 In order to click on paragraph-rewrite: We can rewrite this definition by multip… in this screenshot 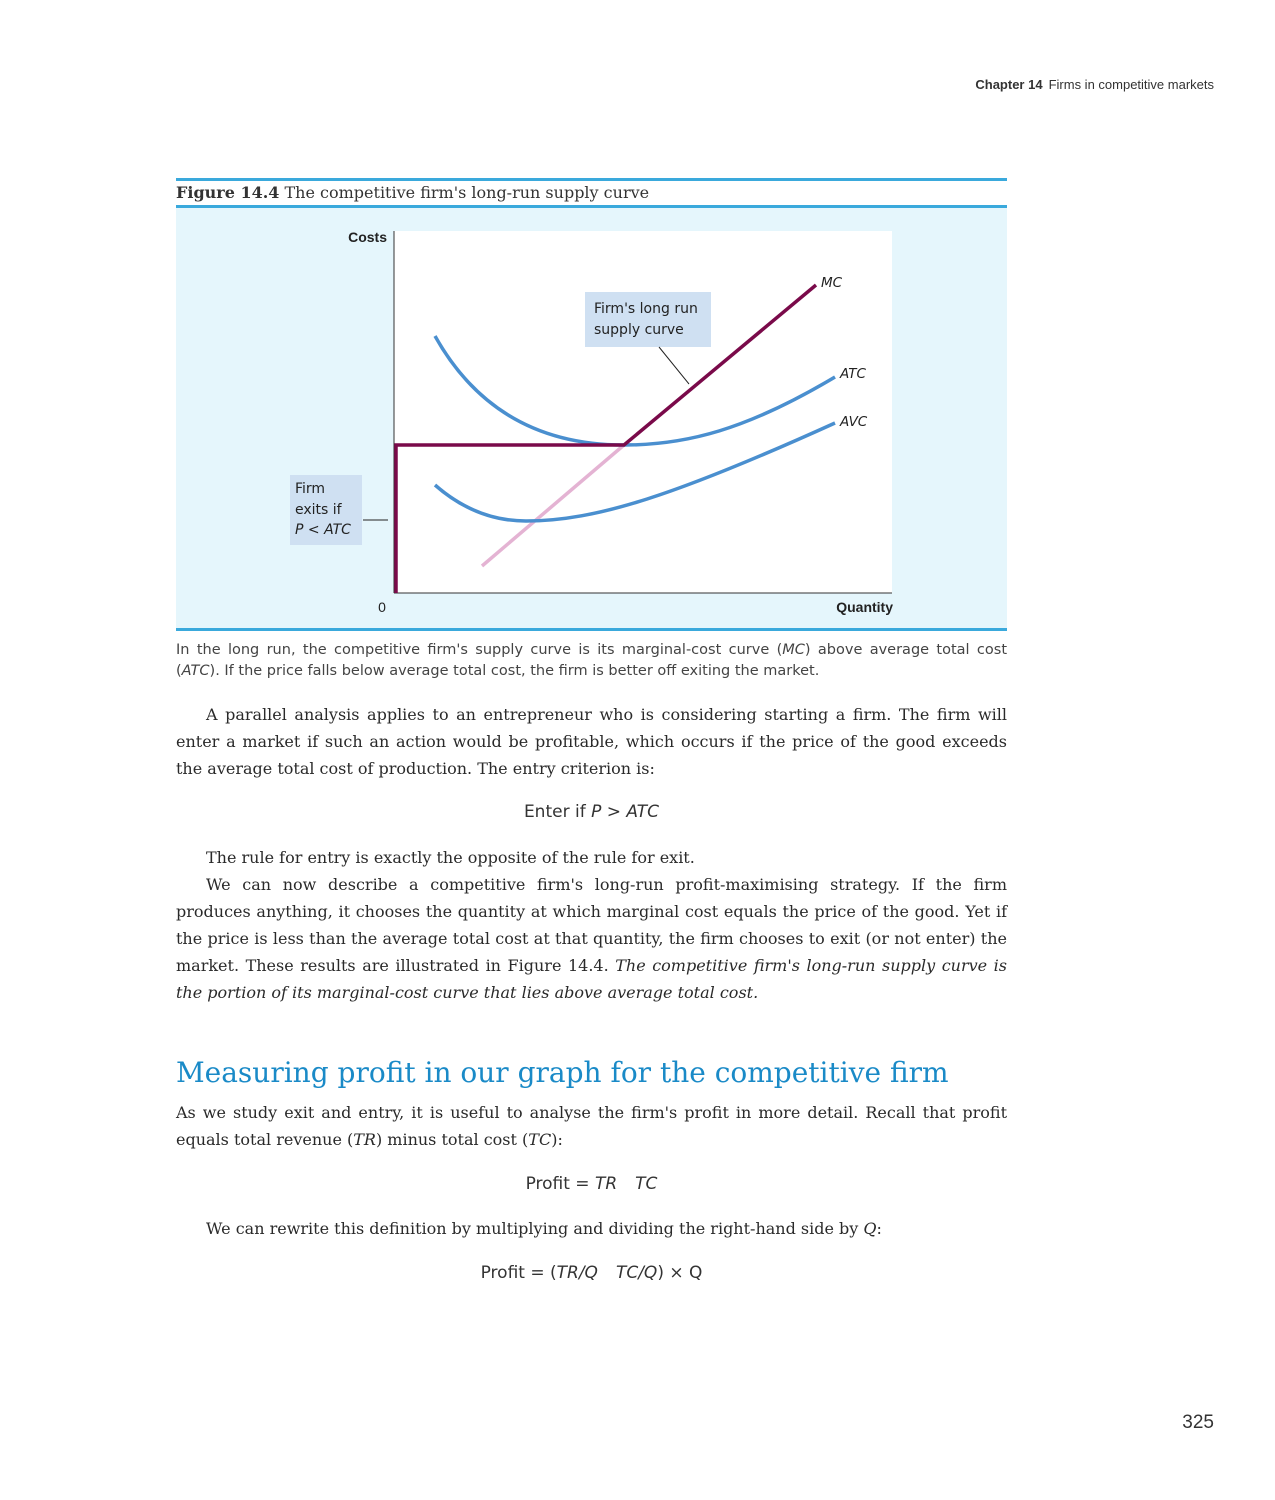, I will do `click(591, 1228)`.